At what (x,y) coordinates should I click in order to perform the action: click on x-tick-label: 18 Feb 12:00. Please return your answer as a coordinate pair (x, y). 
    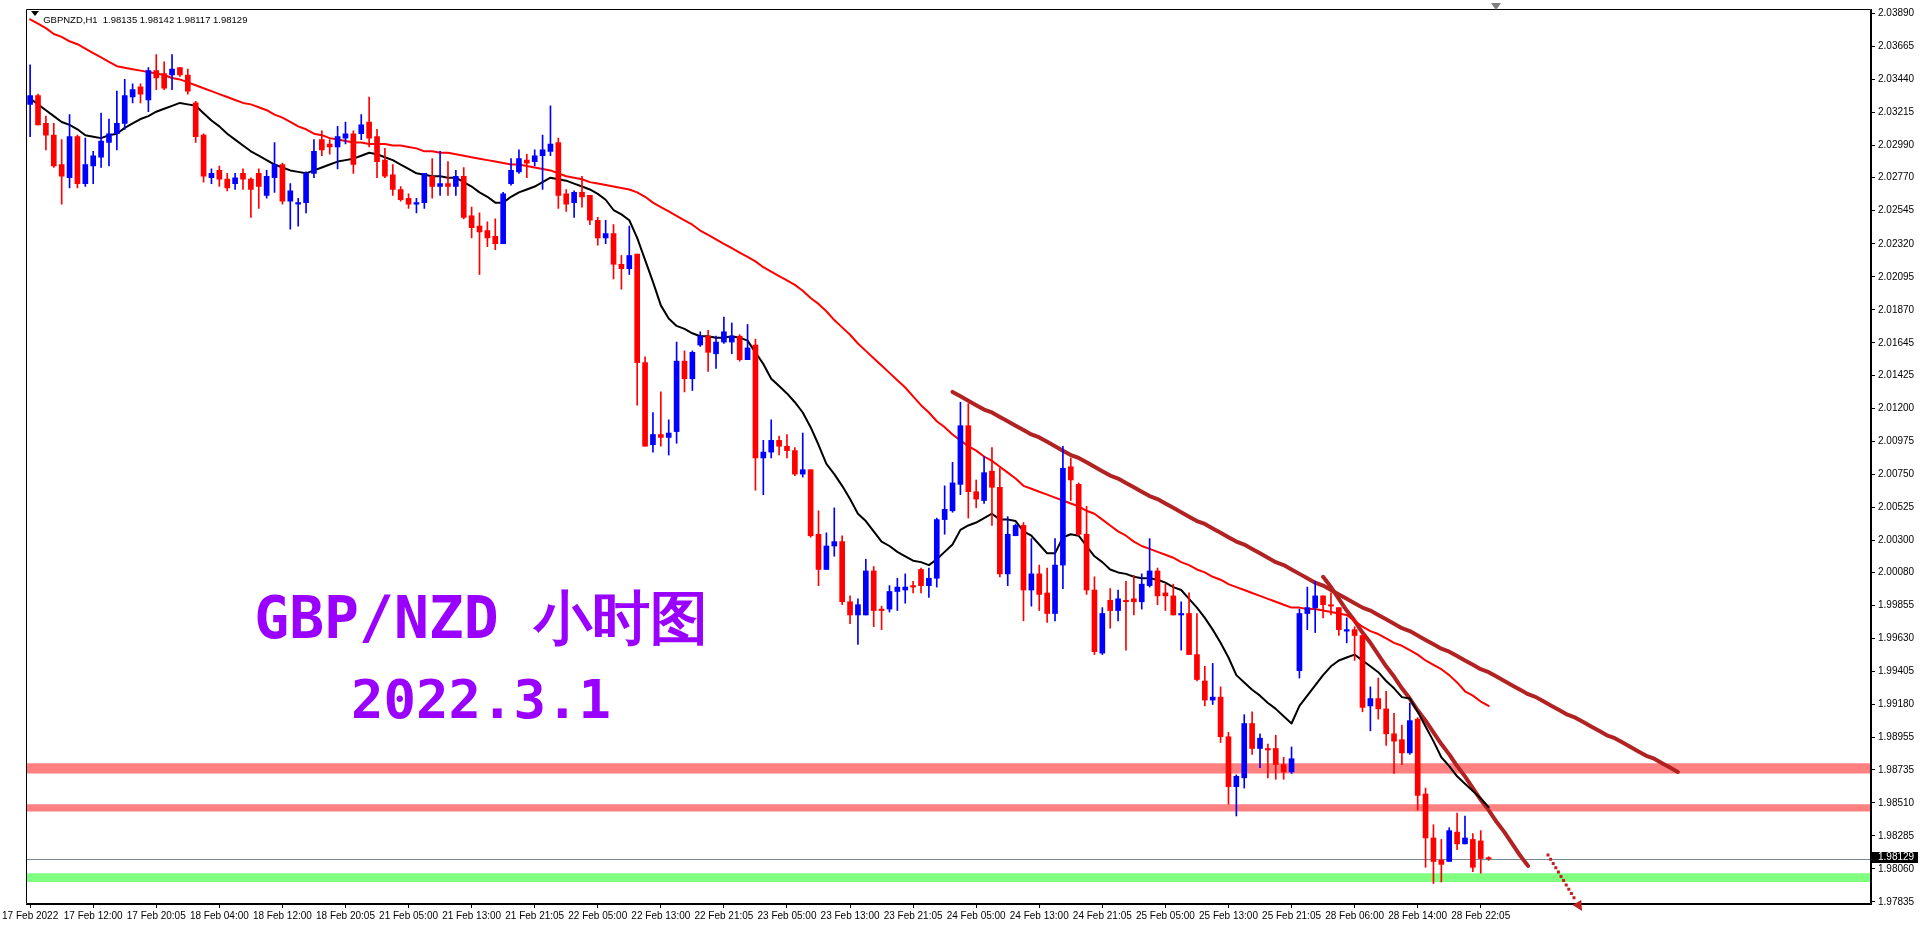
    Looking at the image, I should click on (282, 915).